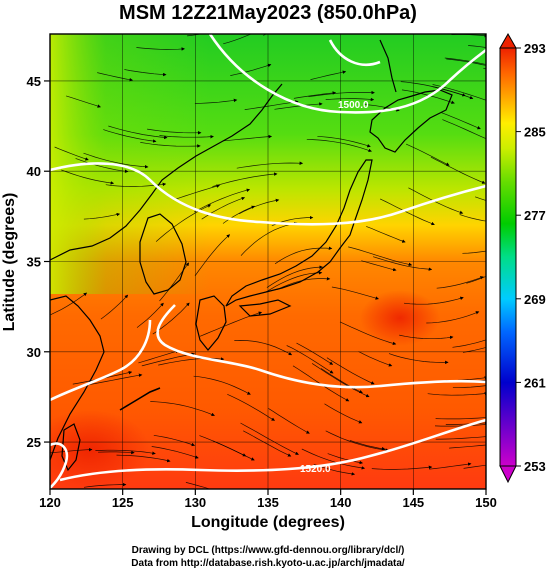  Describe the element at coordinates (400, 318) in the screenshot. I see `warm-core` at that location.